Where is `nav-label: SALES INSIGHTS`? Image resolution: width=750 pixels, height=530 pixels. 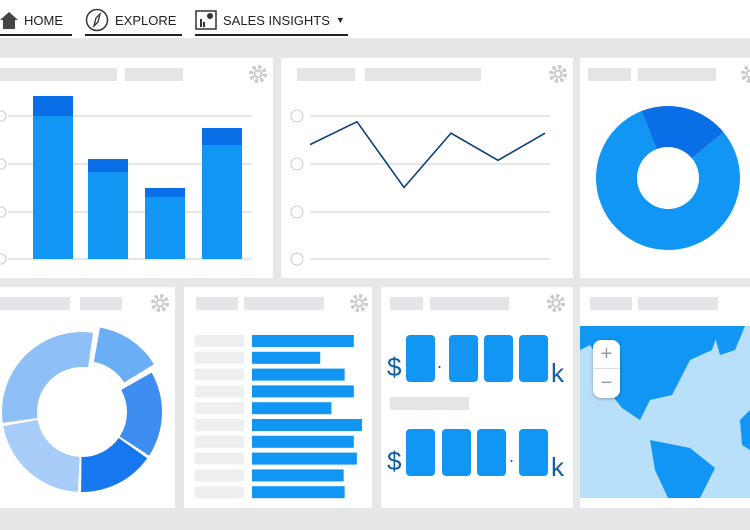 nav-label: SALES INSIGHTS is located at coordinates (276, 20).